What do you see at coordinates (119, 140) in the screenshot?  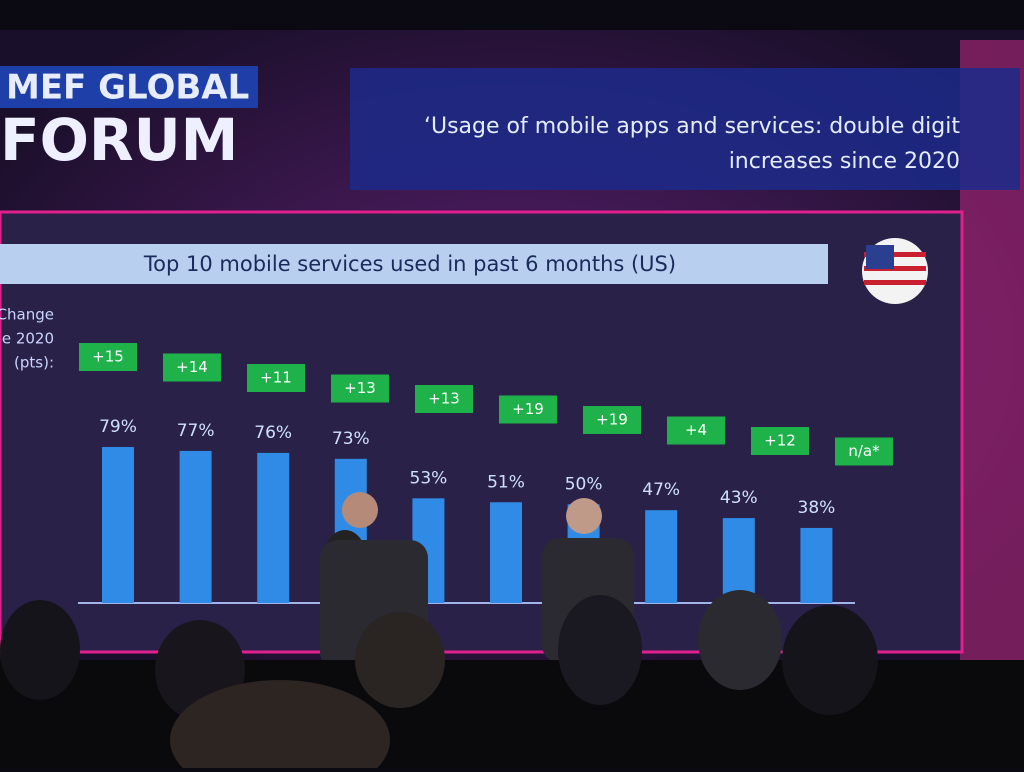 I see `brand-line: FORUM` at bounding box center [119, 140].